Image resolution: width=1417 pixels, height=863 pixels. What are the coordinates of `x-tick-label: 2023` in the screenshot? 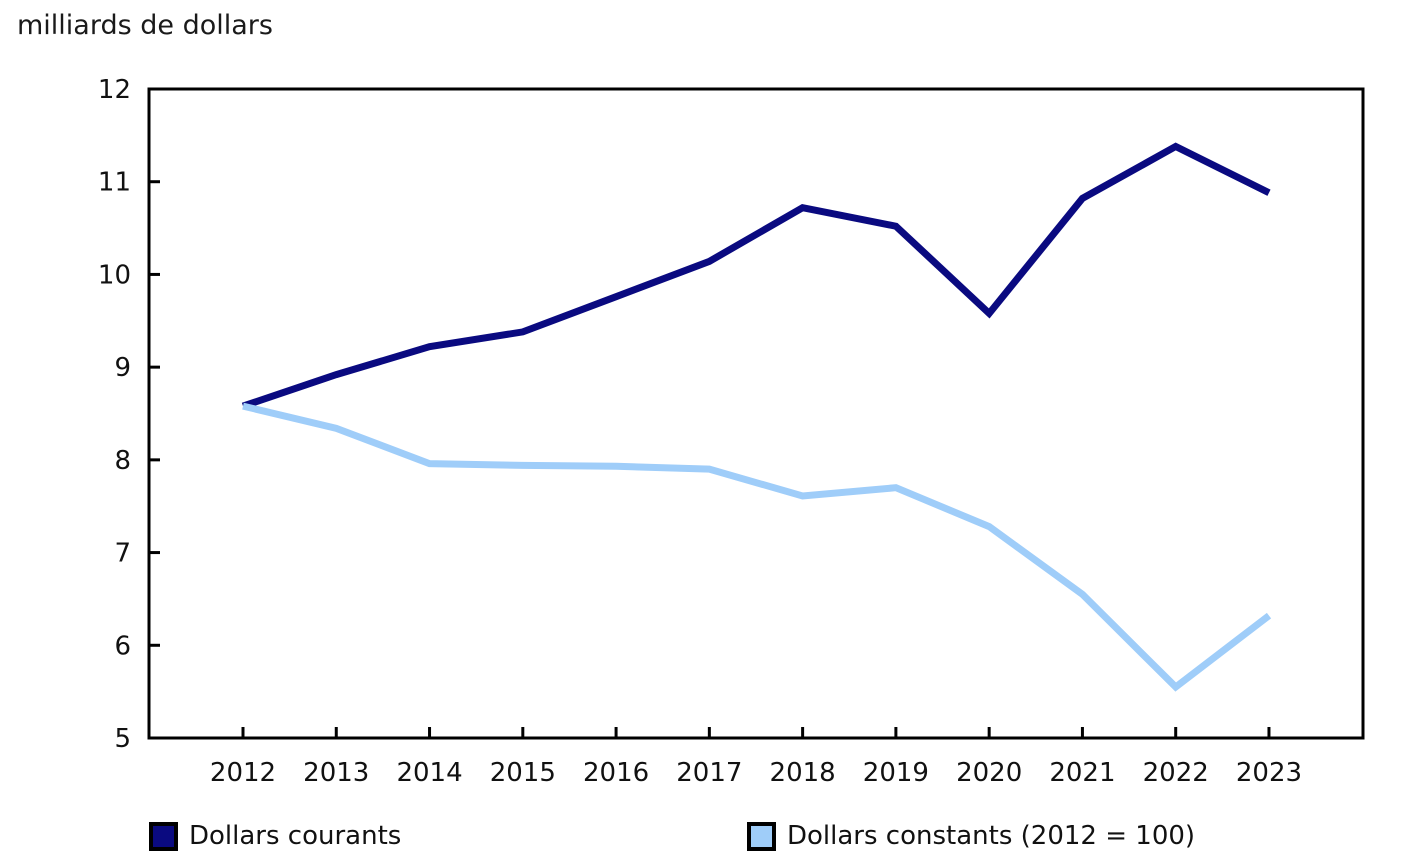 It's located at (1269, 773).